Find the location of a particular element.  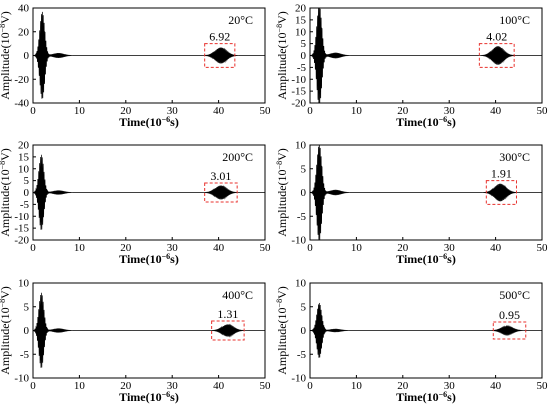

panel-temperature-label: 500°C is located at coordinates (514, 295).